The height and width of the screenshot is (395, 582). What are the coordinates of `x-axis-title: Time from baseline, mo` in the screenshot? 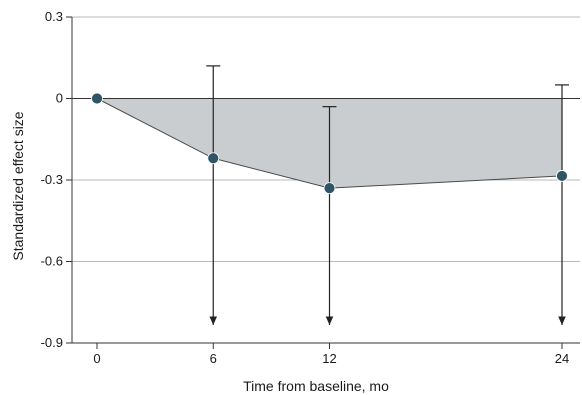 It's located at (316, 386).